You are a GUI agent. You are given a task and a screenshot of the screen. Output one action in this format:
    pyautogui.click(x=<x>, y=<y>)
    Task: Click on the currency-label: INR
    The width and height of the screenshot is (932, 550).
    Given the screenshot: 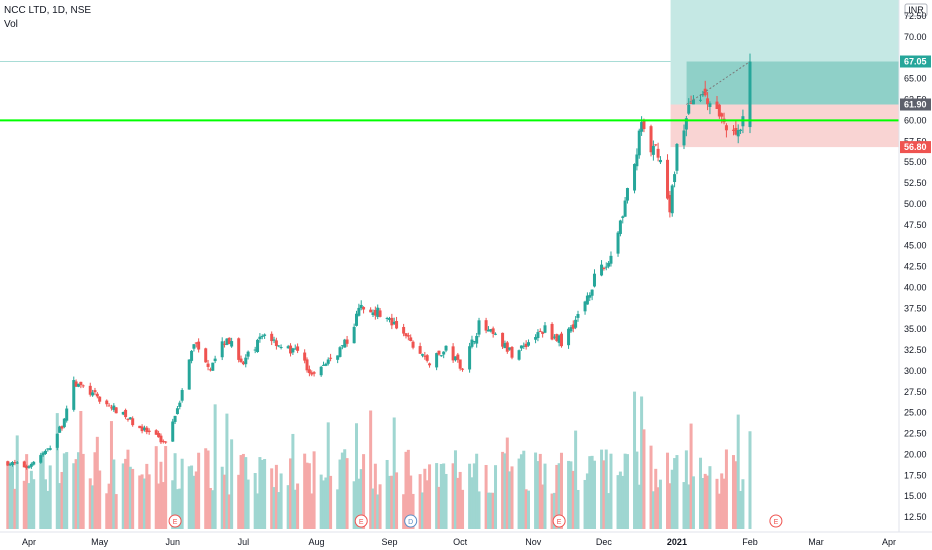 What is the action you would take?
    pyautogui.click(x=916, y=10)
    